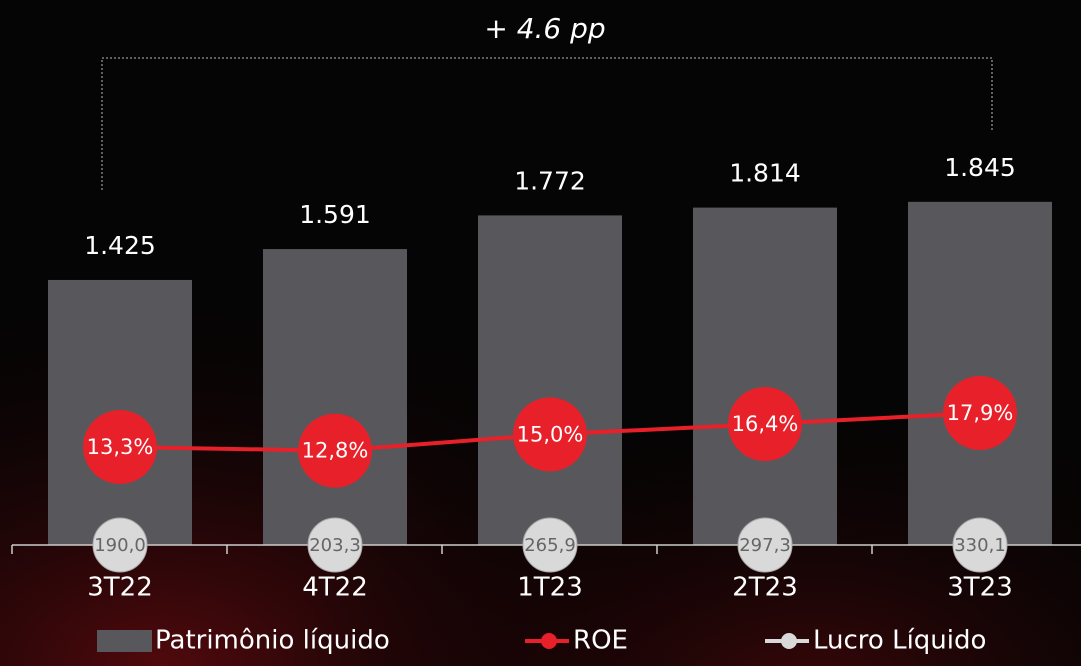 Image resolution: width=1081 pixels, height=666 pixels. I want to click on x-tick-label: 4T22, so click(335, 588).